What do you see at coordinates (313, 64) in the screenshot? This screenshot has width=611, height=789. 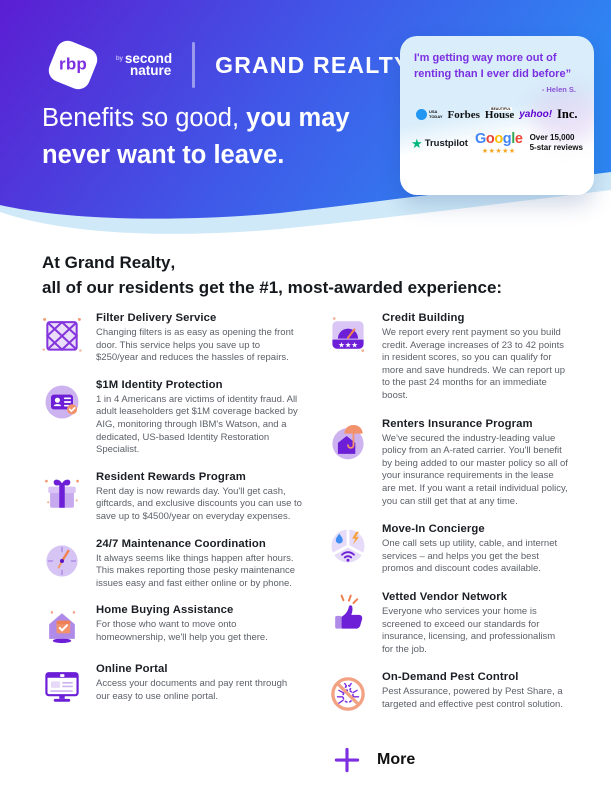 I see `company-name: GRAND REALTY` at bounding box center [313, 64].